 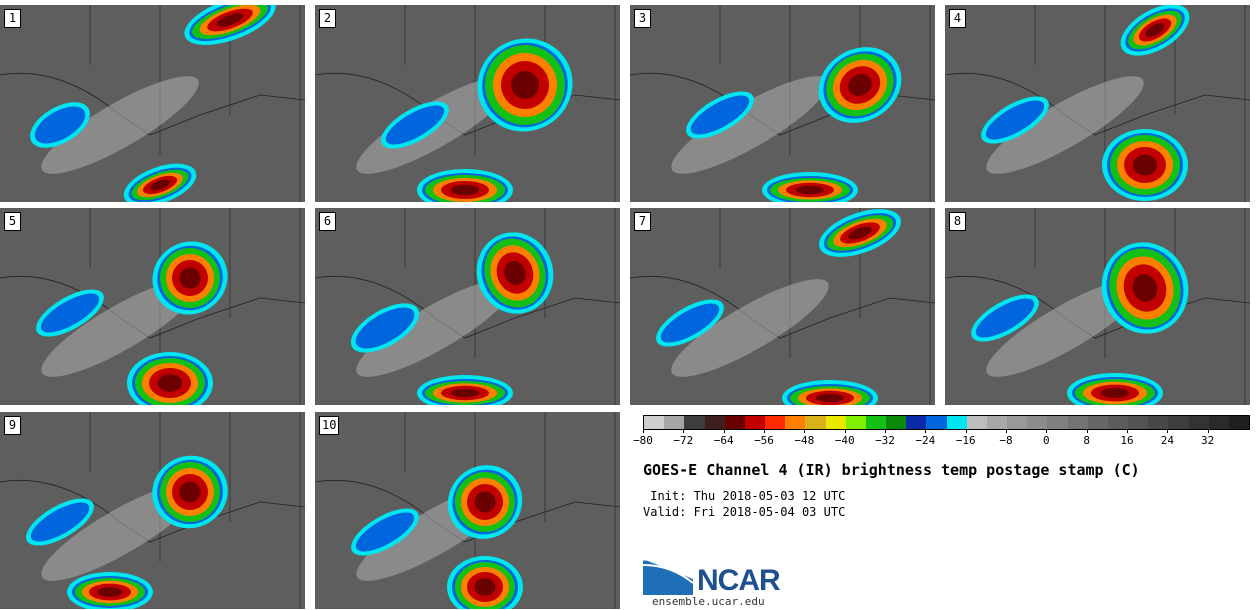 What do you see at coordinates (1208, 440) in the screenshot?
I see `colorbar-tick-label: 32` at bounding box center [1208, 440].